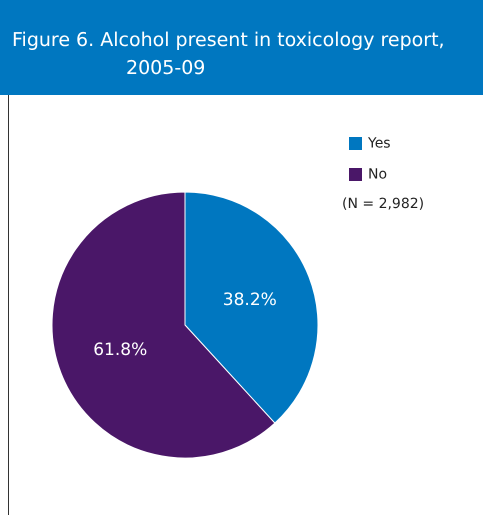  I want to click on data-label: 38.2%, so click(249, 300).